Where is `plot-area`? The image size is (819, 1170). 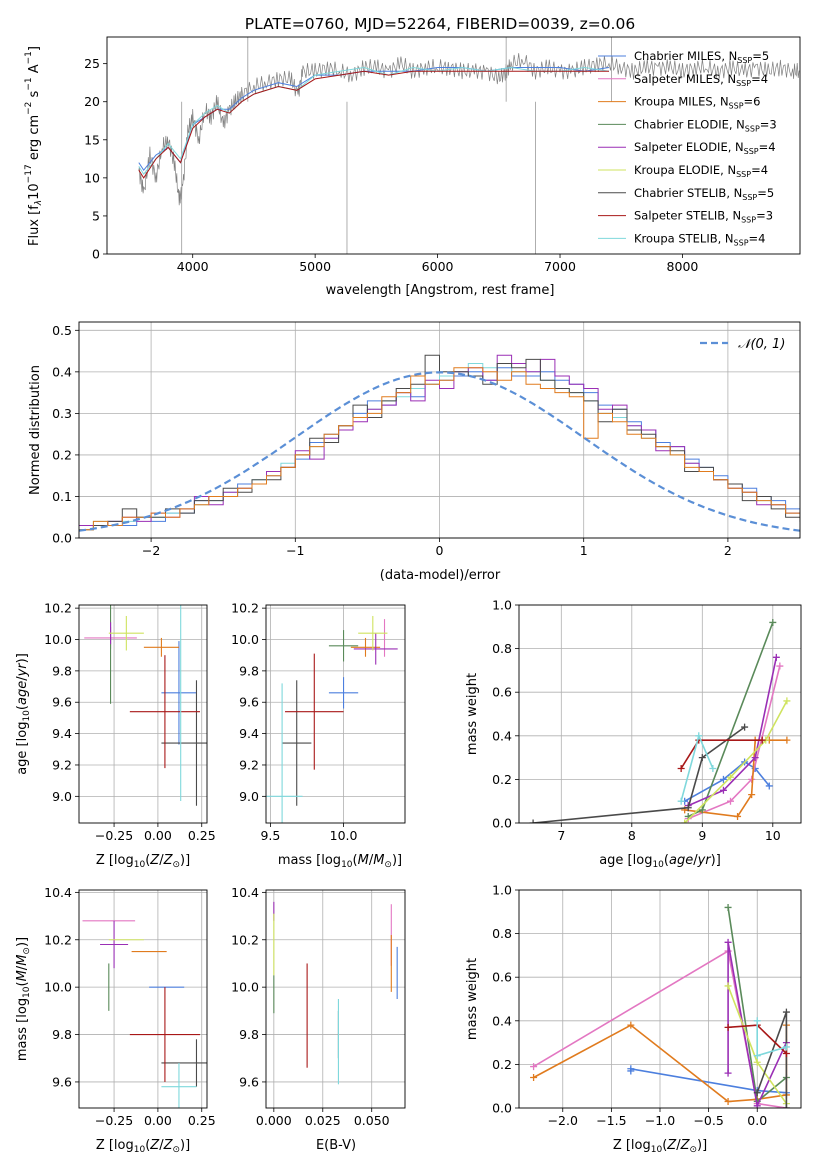 plot-area is located at coordinates (332, 719).